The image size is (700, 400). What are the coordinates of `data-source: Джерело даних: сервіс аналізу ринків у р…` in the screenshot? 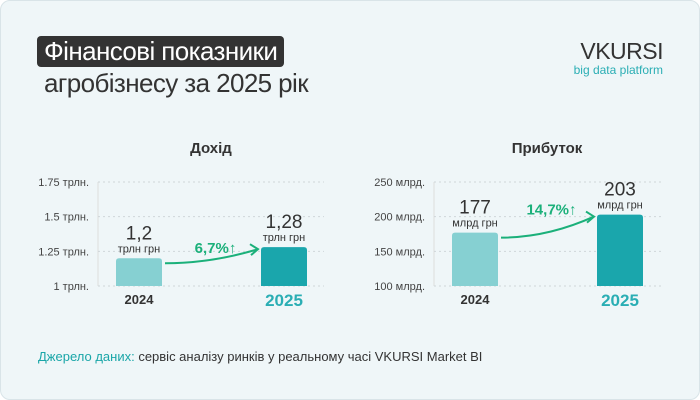 It's located at (260, 356).